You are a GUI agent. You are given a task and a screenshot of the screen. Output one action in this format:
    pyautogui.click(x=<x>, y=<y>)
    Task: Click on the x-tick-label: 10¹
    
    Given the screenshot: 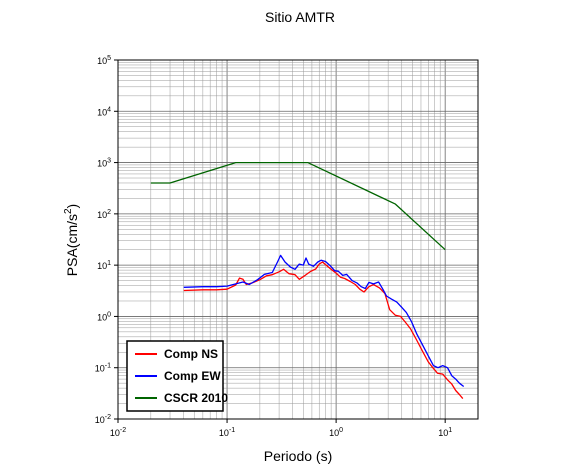 What is the action you would take?
    pyautogui.click(x=445, y=432)
    